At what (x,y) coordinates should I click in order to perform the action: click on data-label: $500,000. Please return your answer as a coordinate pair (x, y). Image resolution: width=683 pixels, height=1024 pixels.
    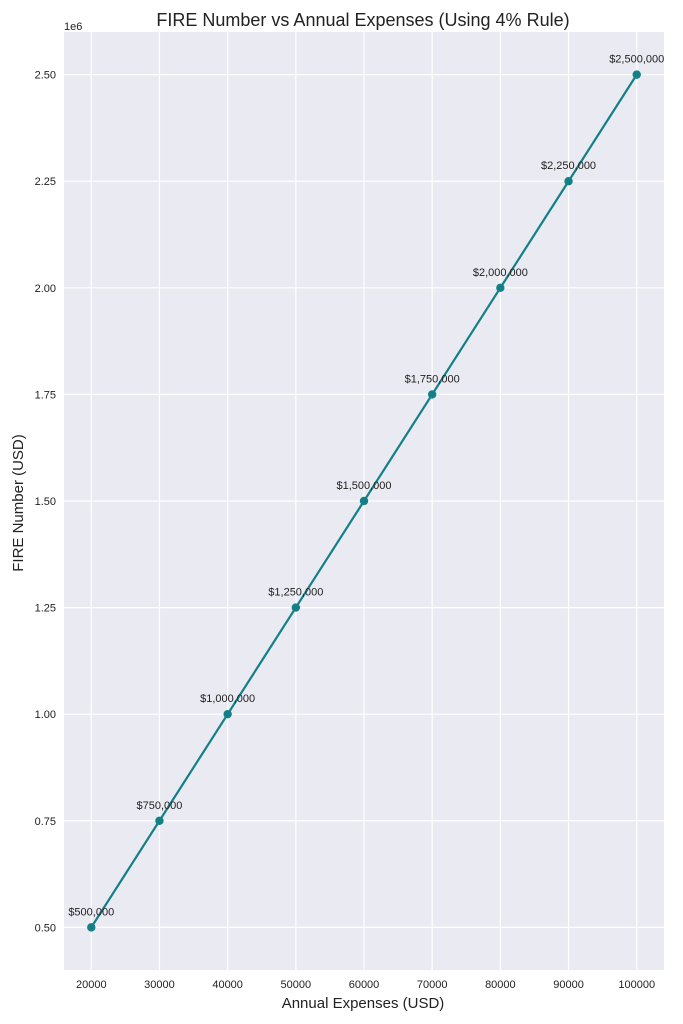
    Looking at the image, I should click on (91, 912).